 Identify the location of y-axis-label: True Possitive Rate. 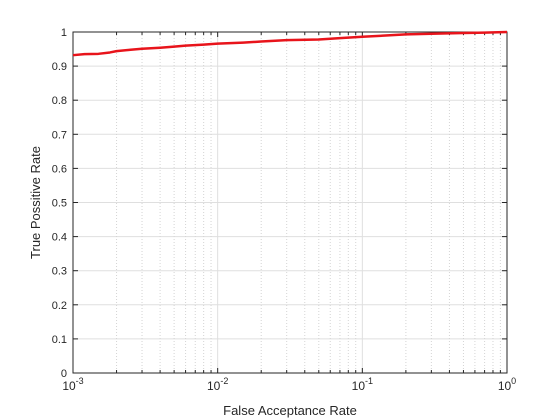
(35, 202).